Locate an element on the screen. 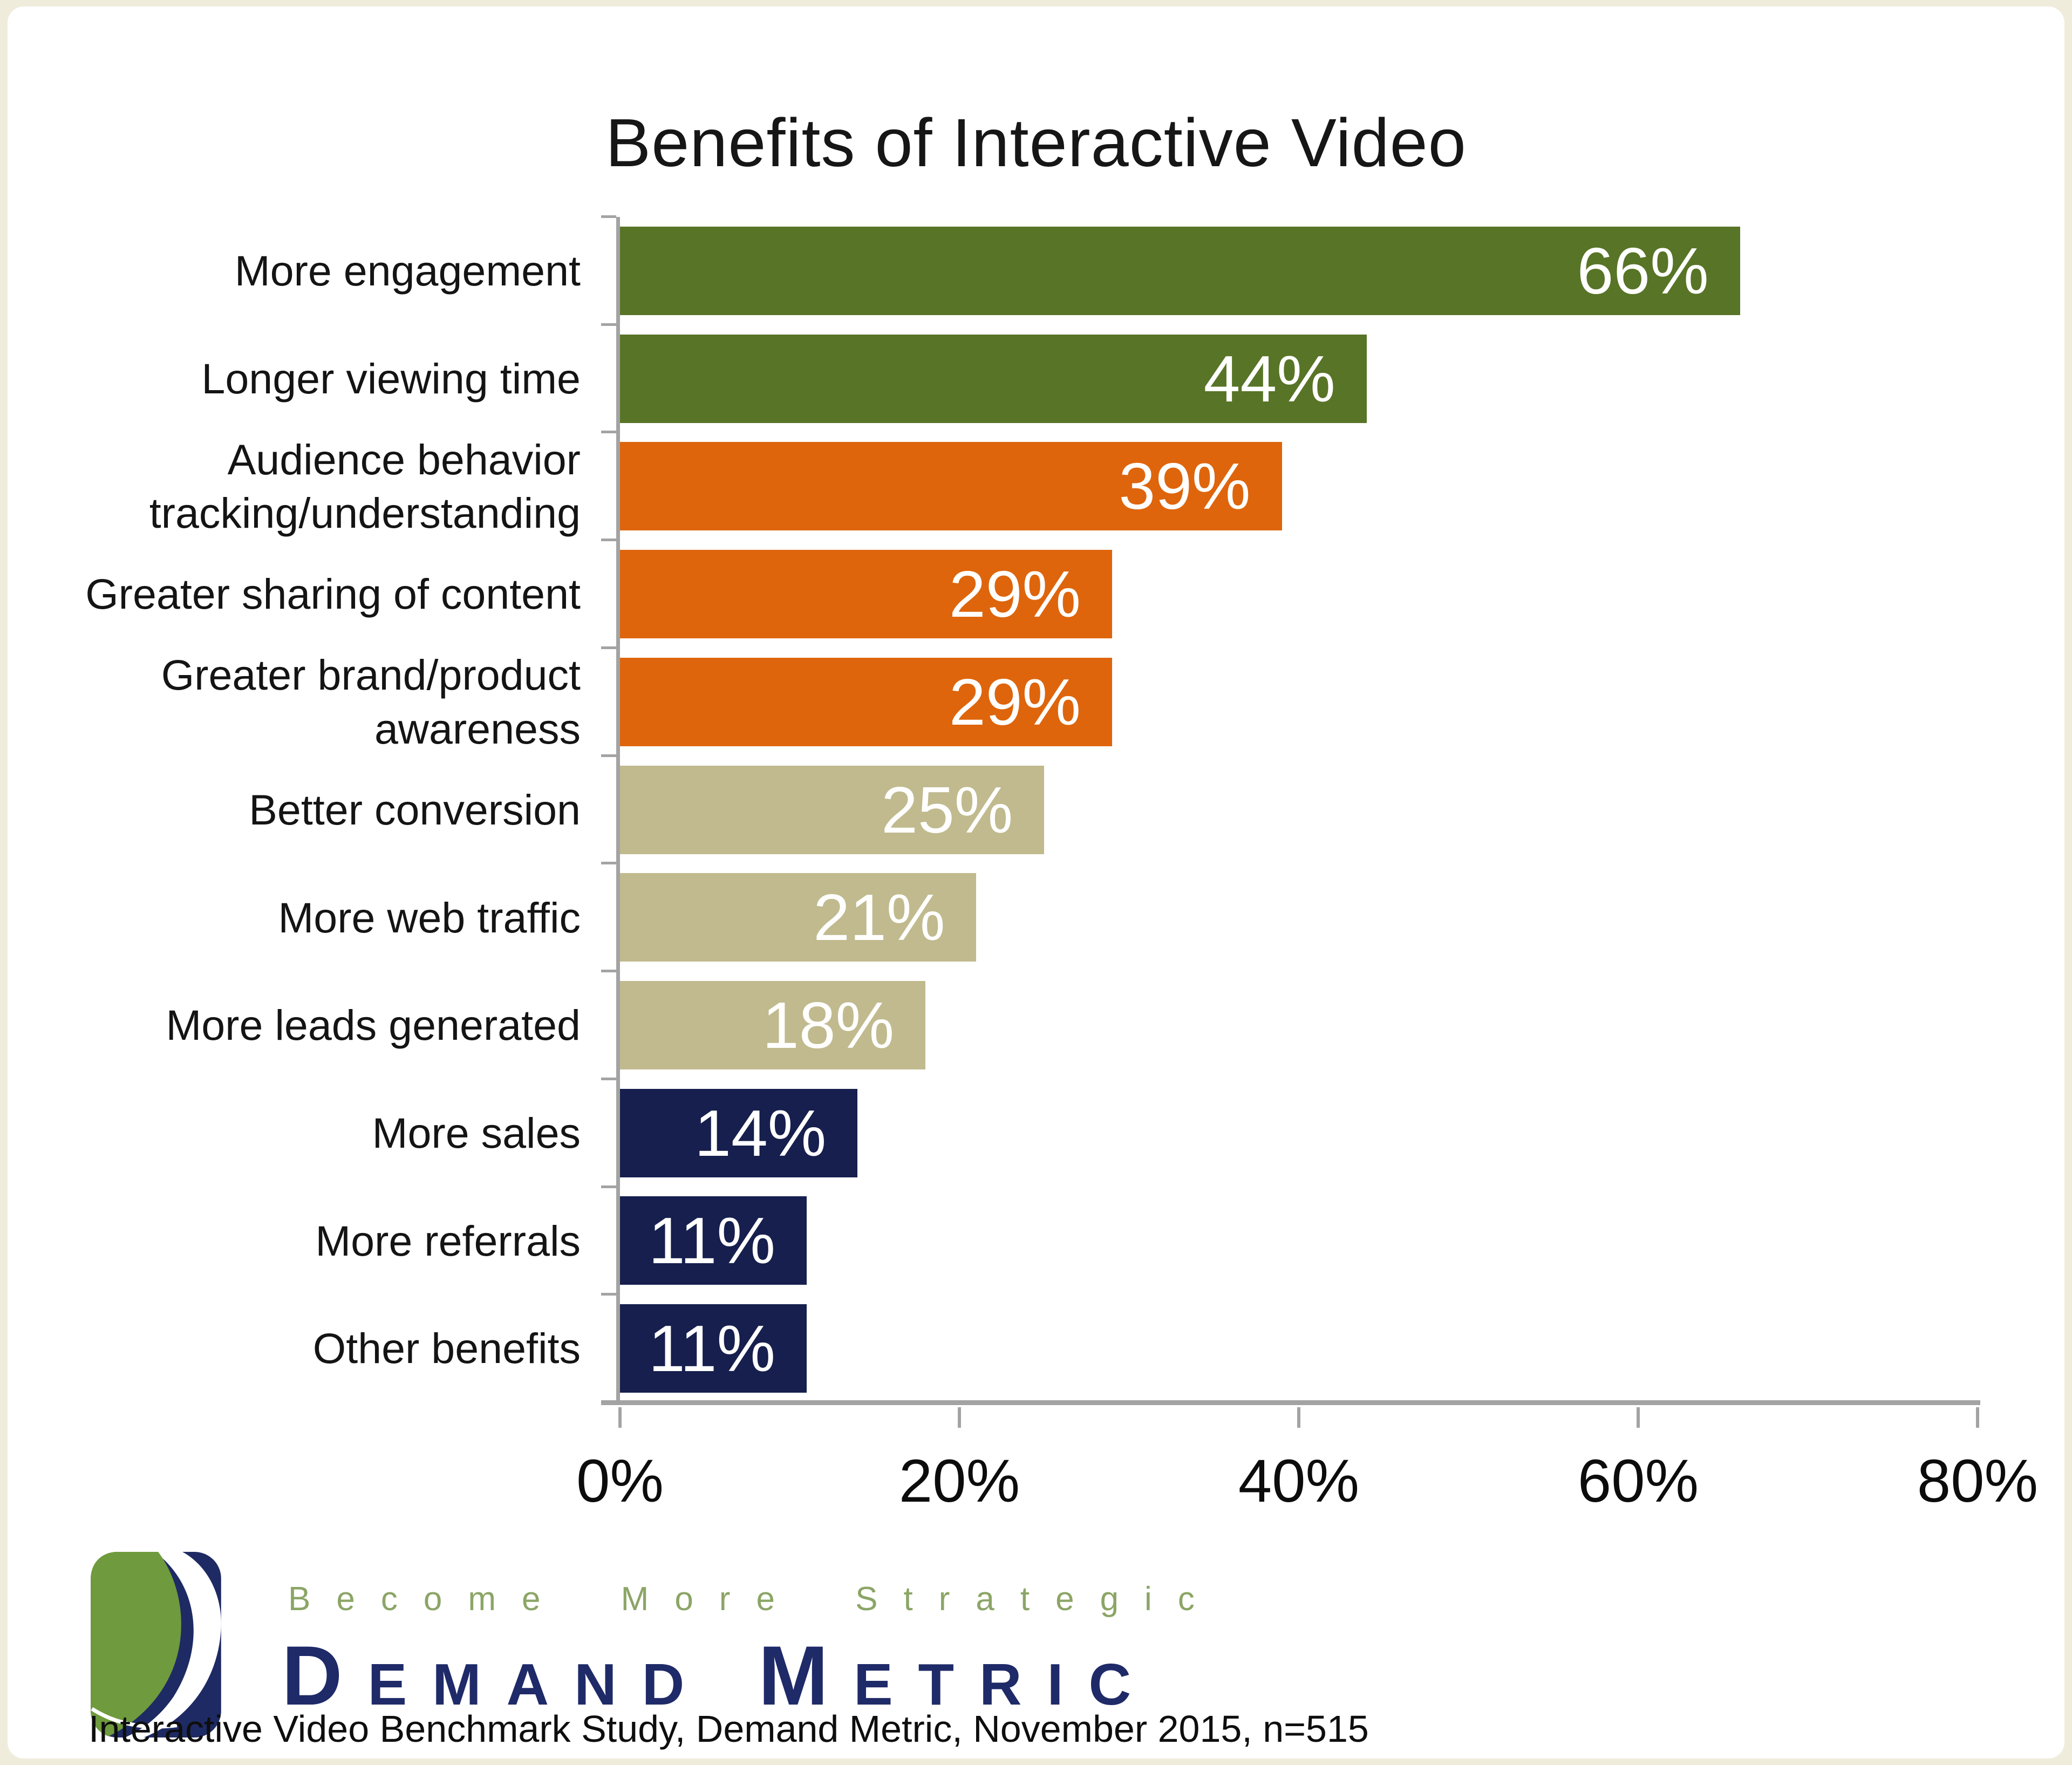  brand-tagline: Become More Strategic is located at coordinates (754, 1599).